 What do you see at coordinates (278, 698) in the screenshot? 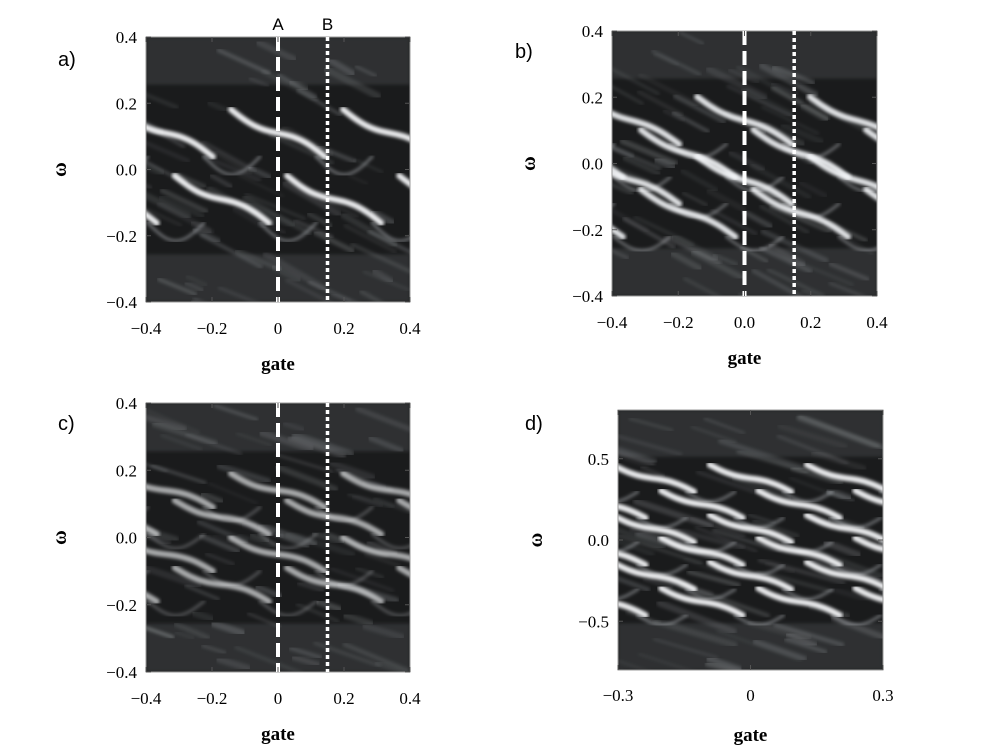
I see `x-tick-label: 0` at bounding box center [278, 698].